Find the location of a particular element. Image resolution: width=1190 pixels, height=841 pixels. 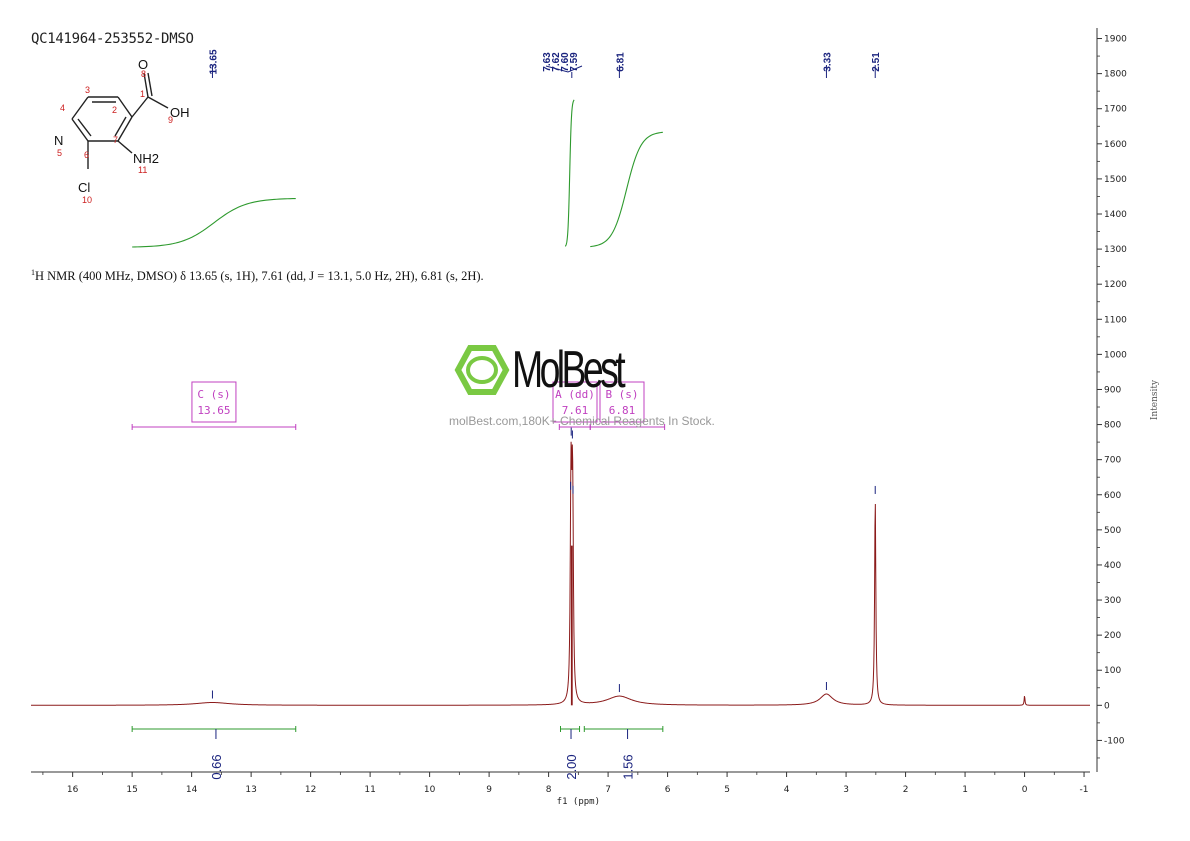

y-tick-label-15: 400 is located at coordinates (1112, 566).